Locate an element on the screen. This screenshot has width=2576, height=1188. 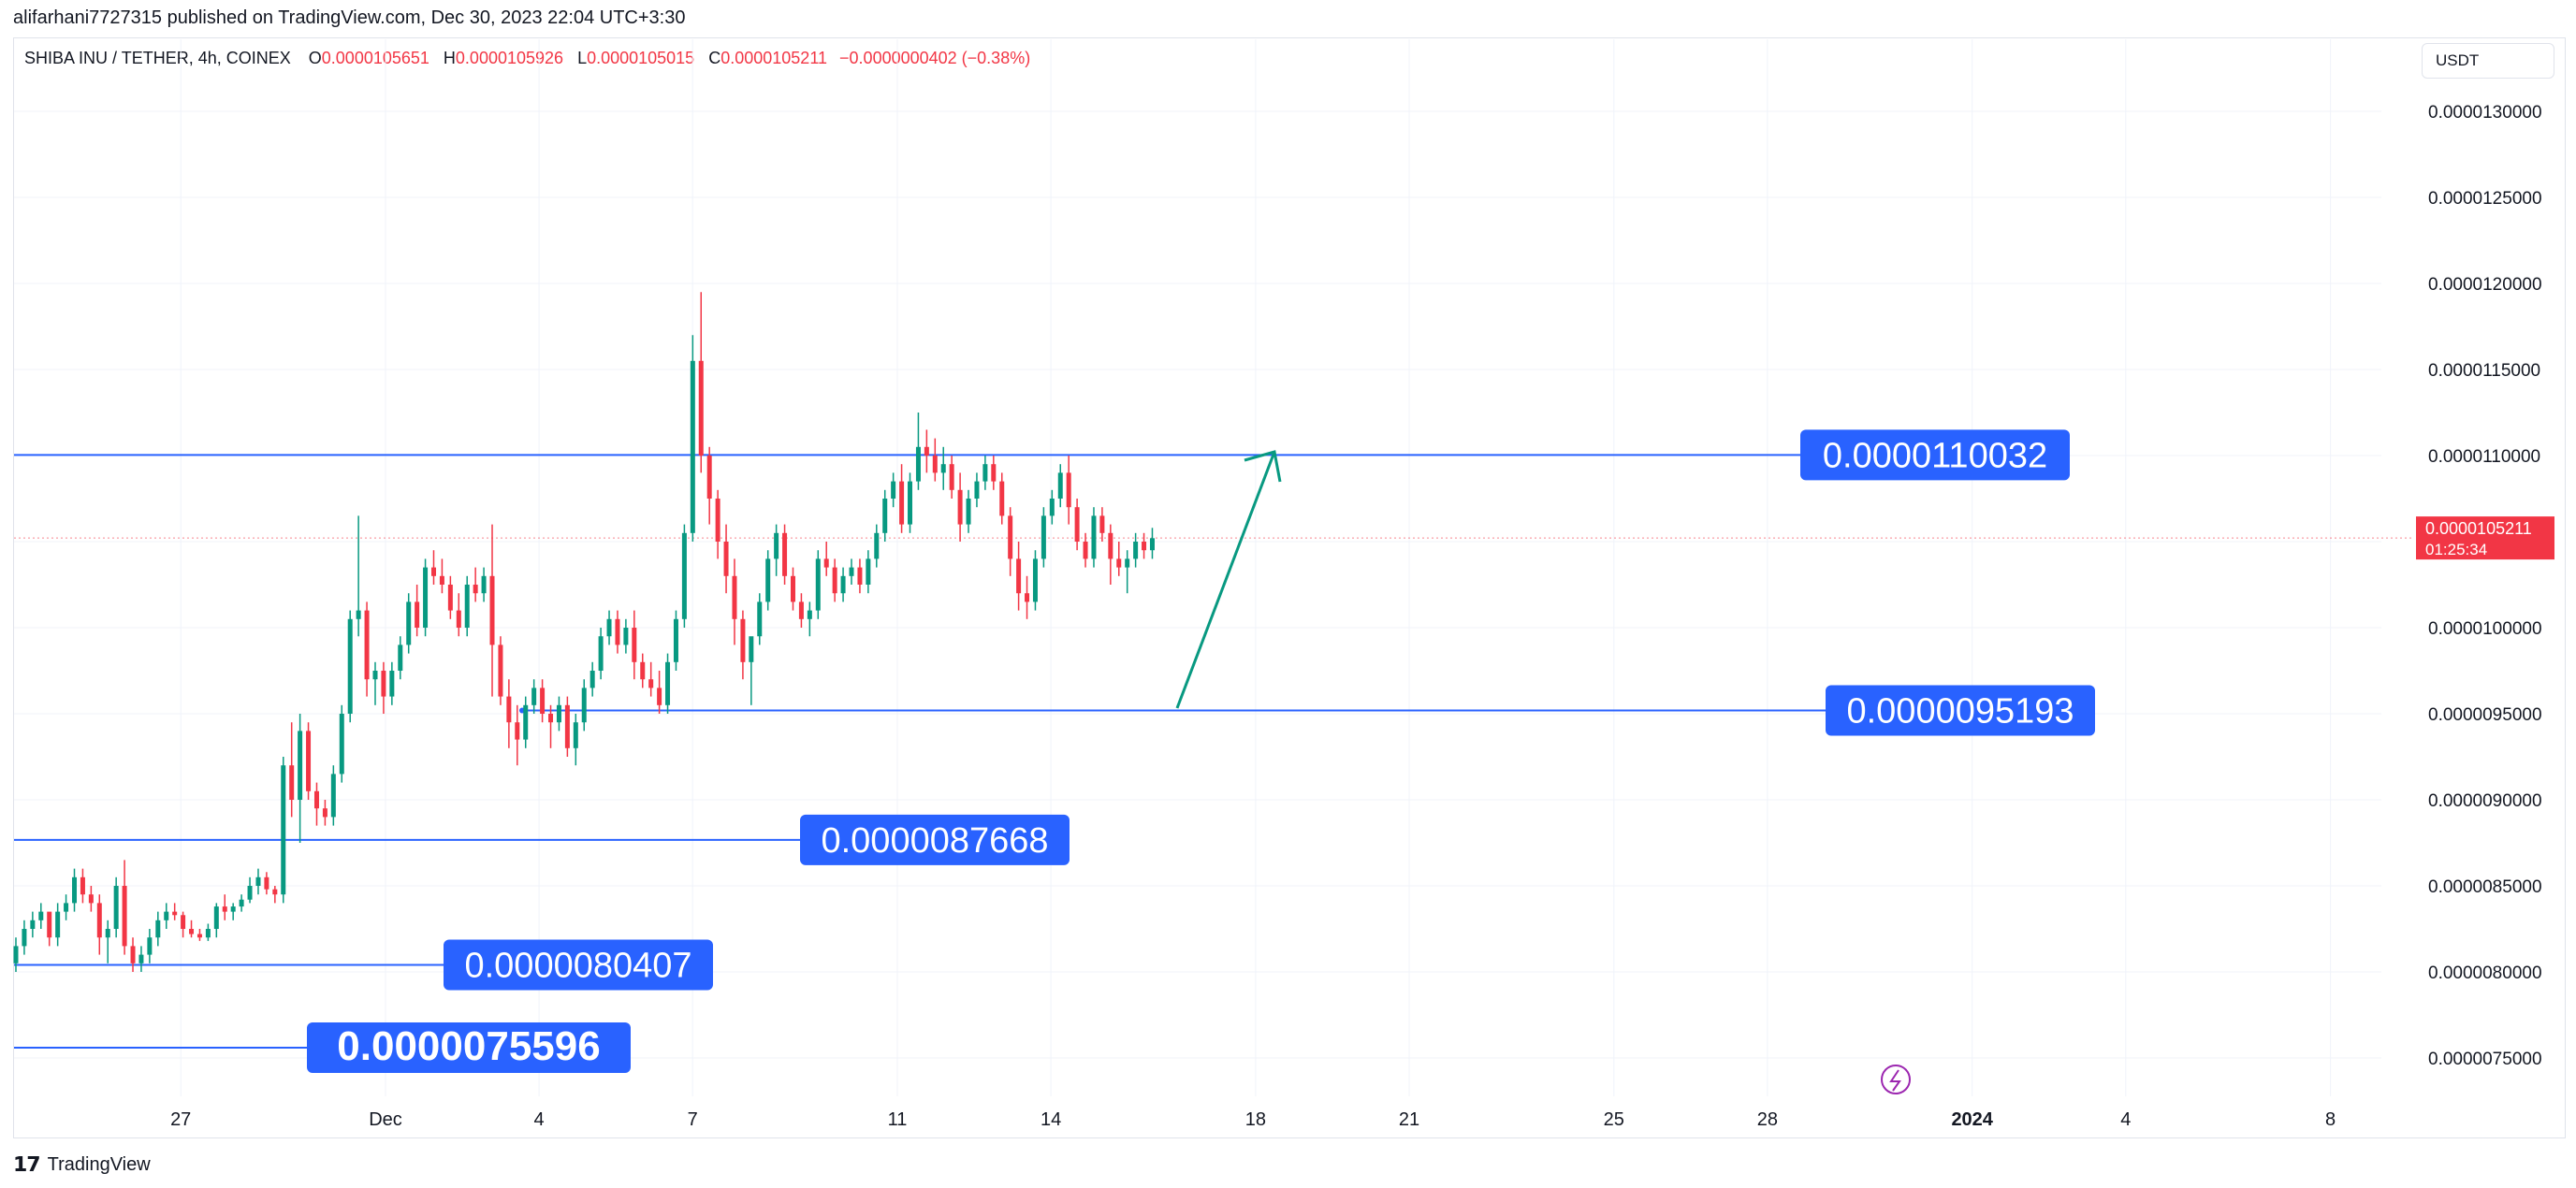
y-tick-label: 0.0000115000 is located at coordinates (2484, 371).